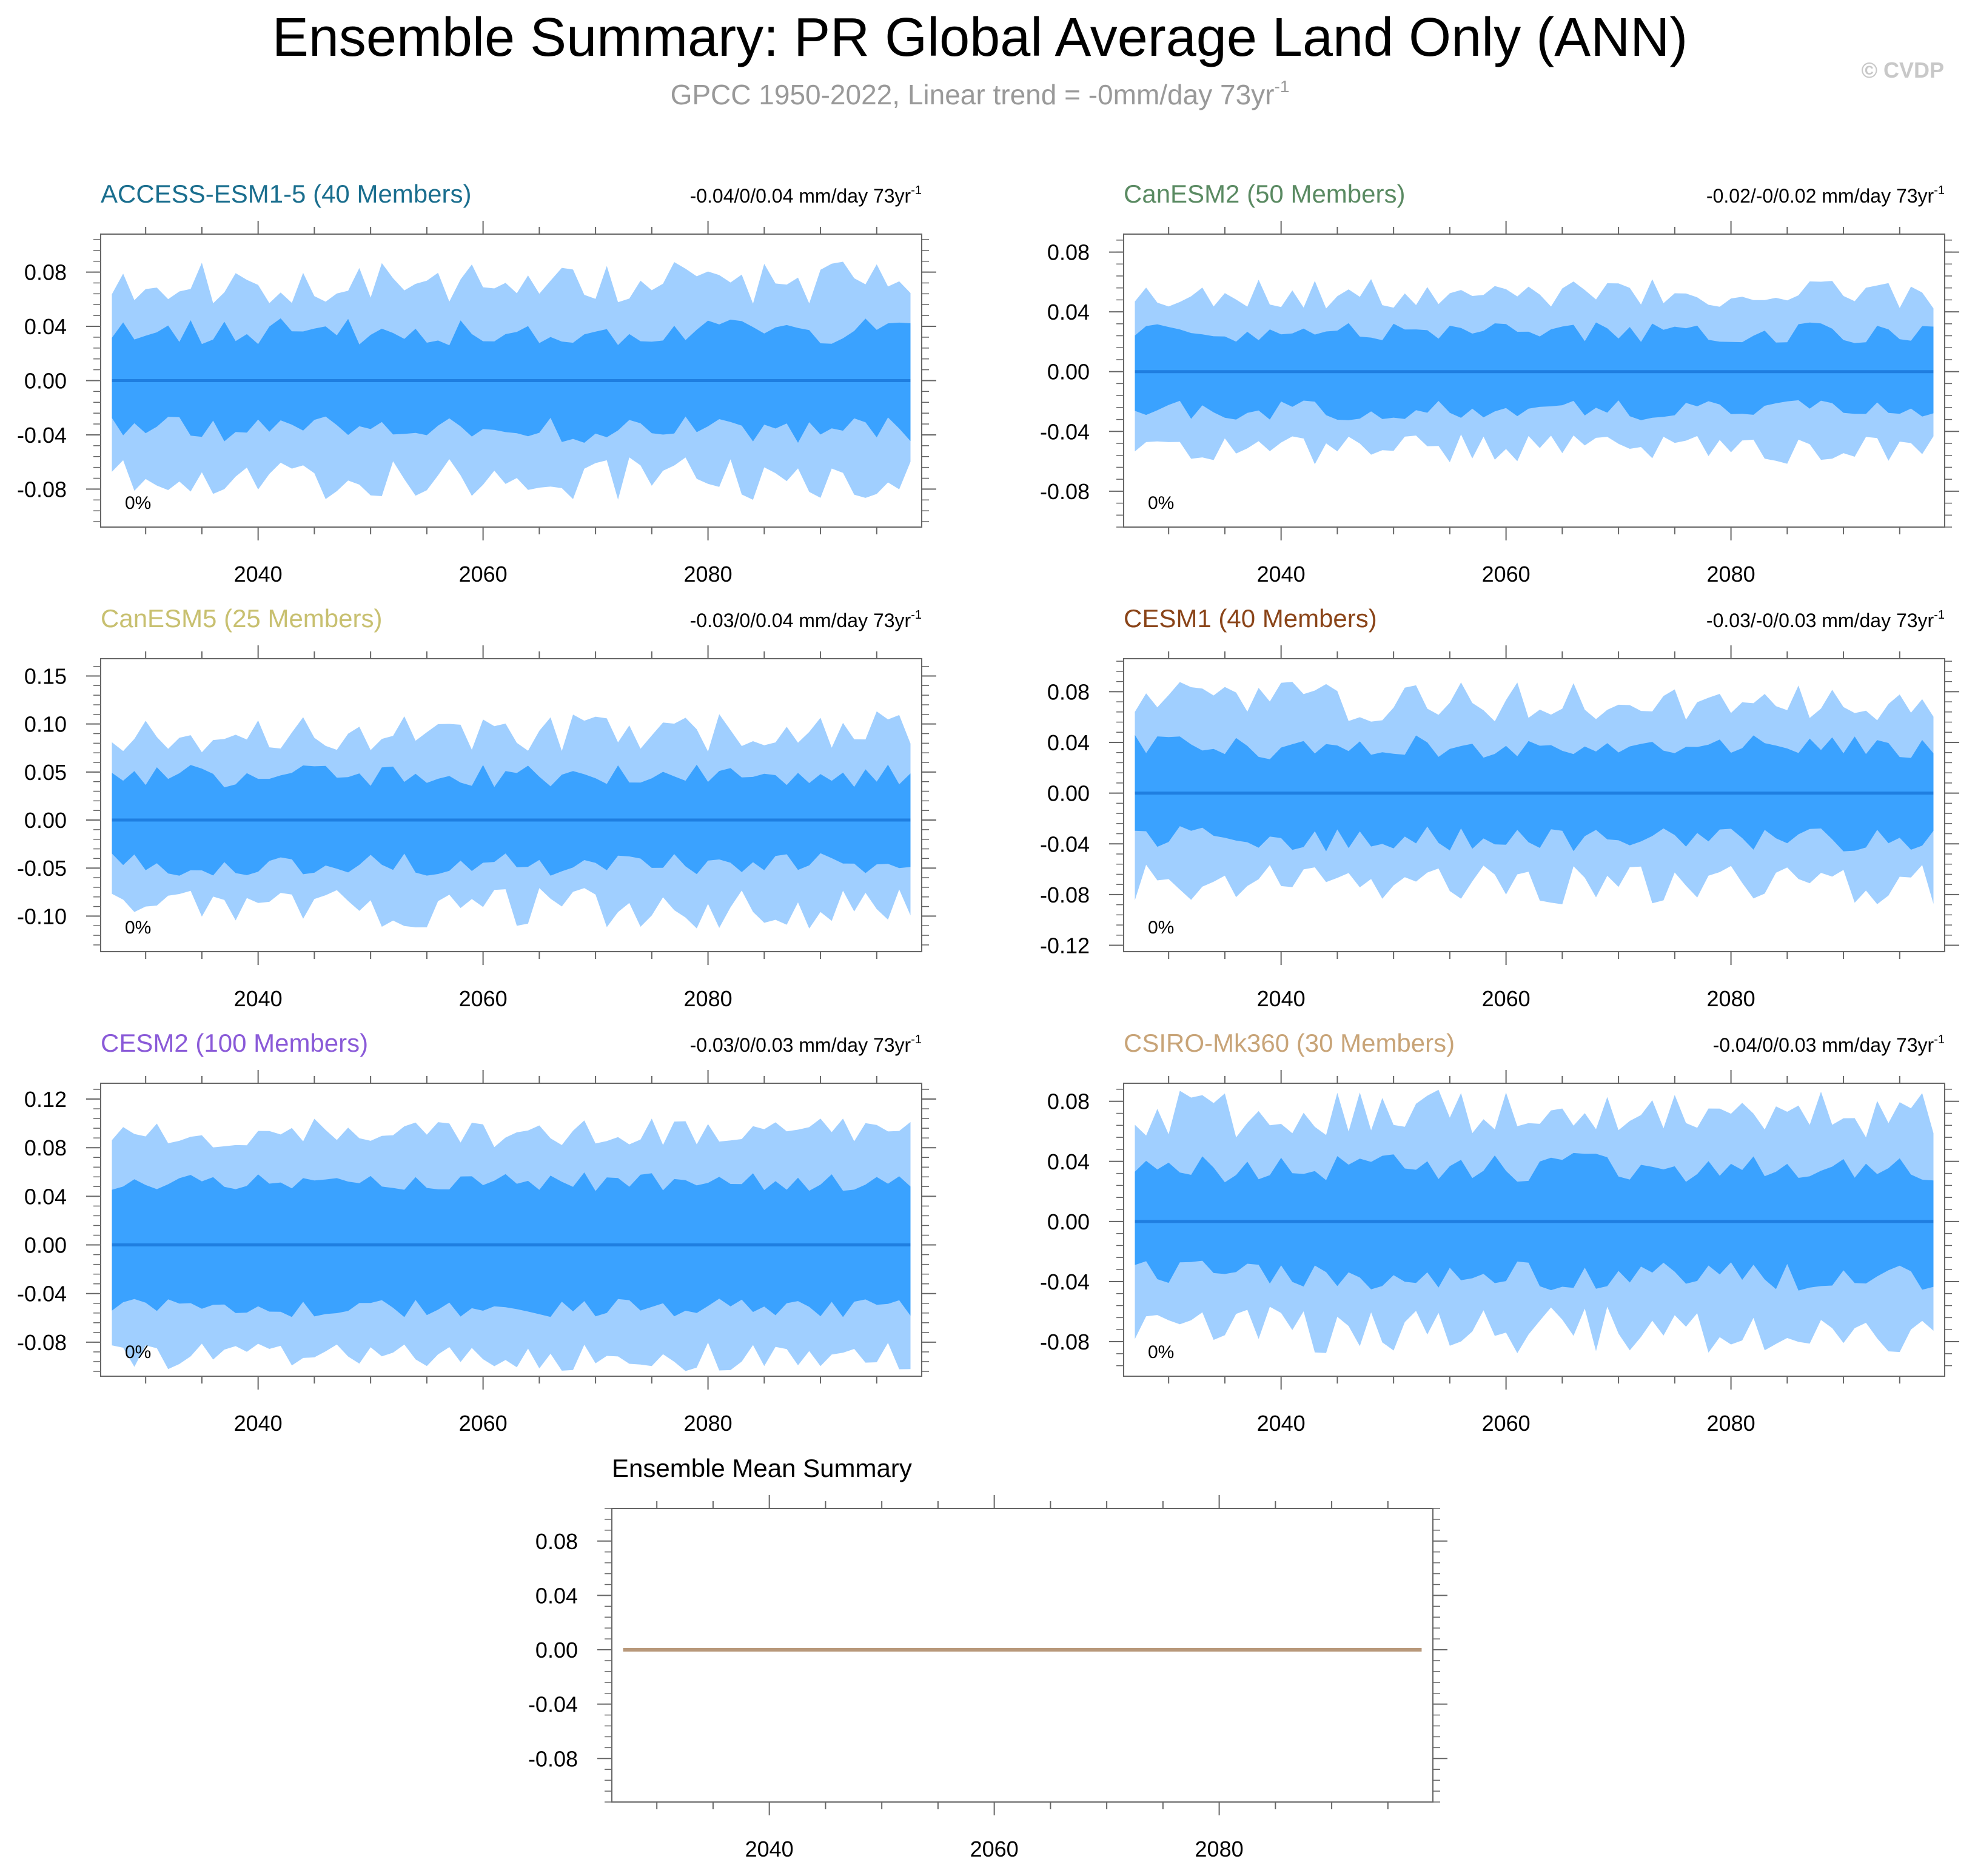 This screenshot has width=1975, height=1876. I want to click on y-tick-label: -0.10, so click(42, 916).